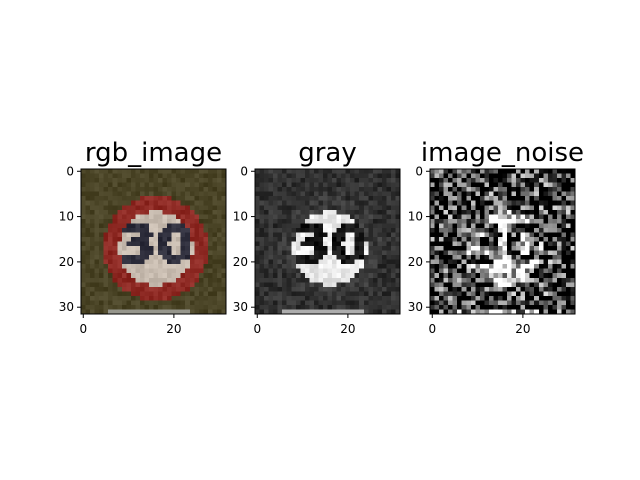  Describe the element at coordinates (327, 153) in the screenshot. I see `panel-title: gray` at that location.